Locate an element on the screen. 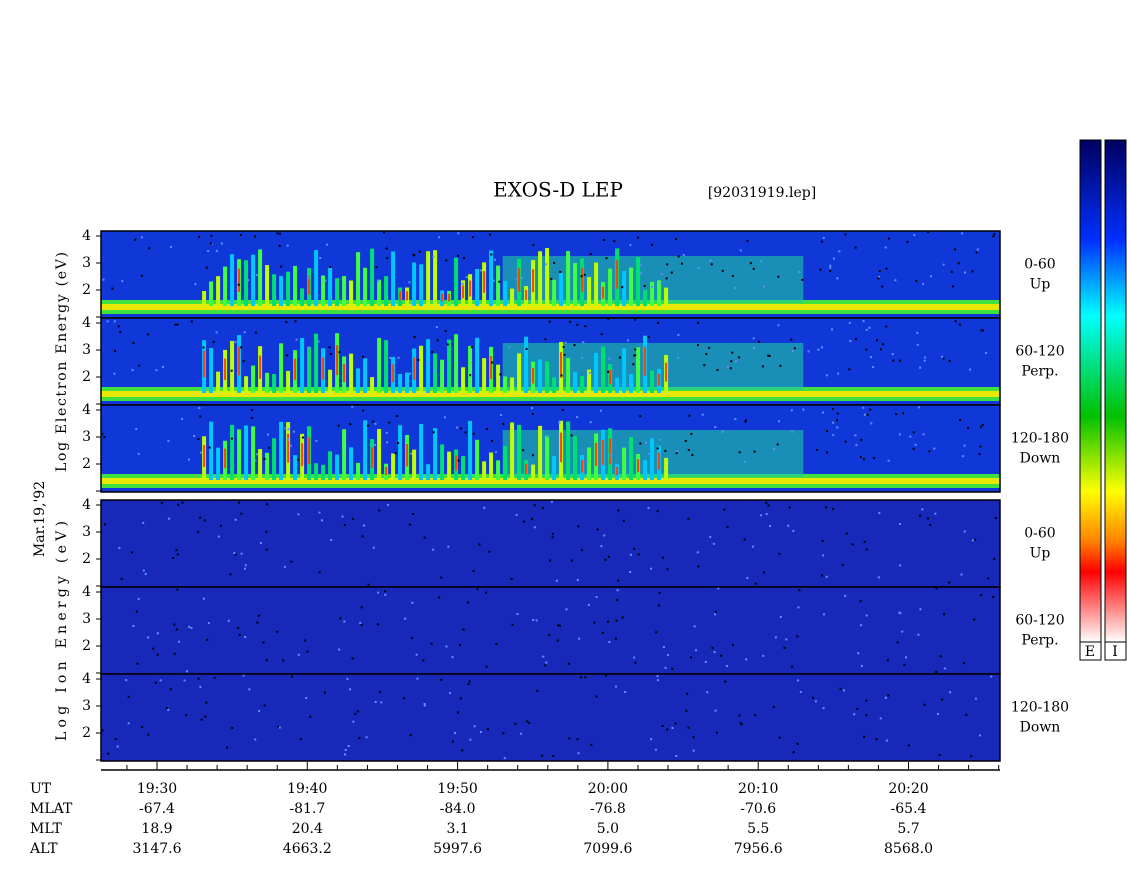  low-energy-band is located at coordinates (550, 394).